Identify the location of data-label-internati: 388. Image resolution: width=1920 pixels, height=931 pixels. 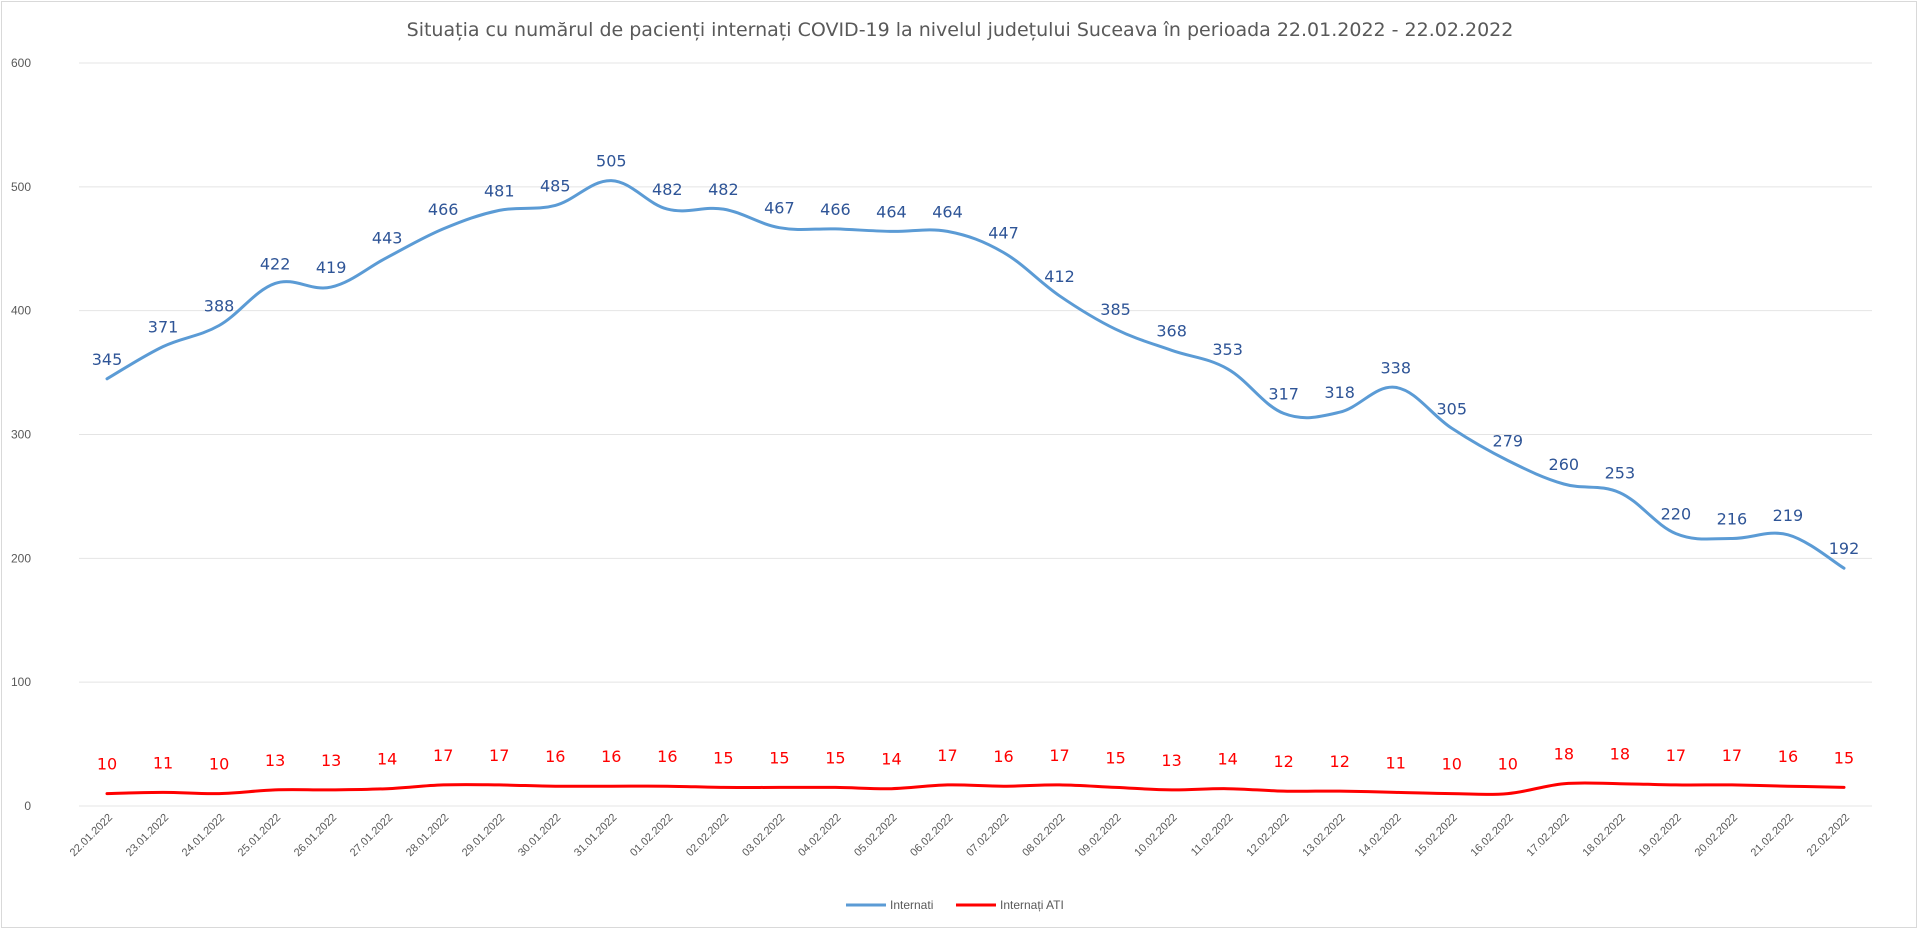
(219, 306).